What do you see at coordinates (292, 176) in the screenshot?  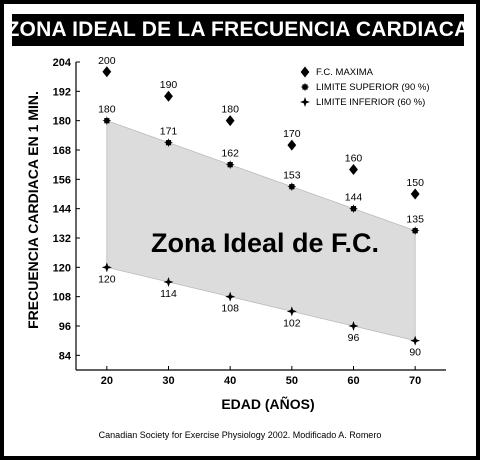 I see `data-label: 153` at bounding box center [292, 176].